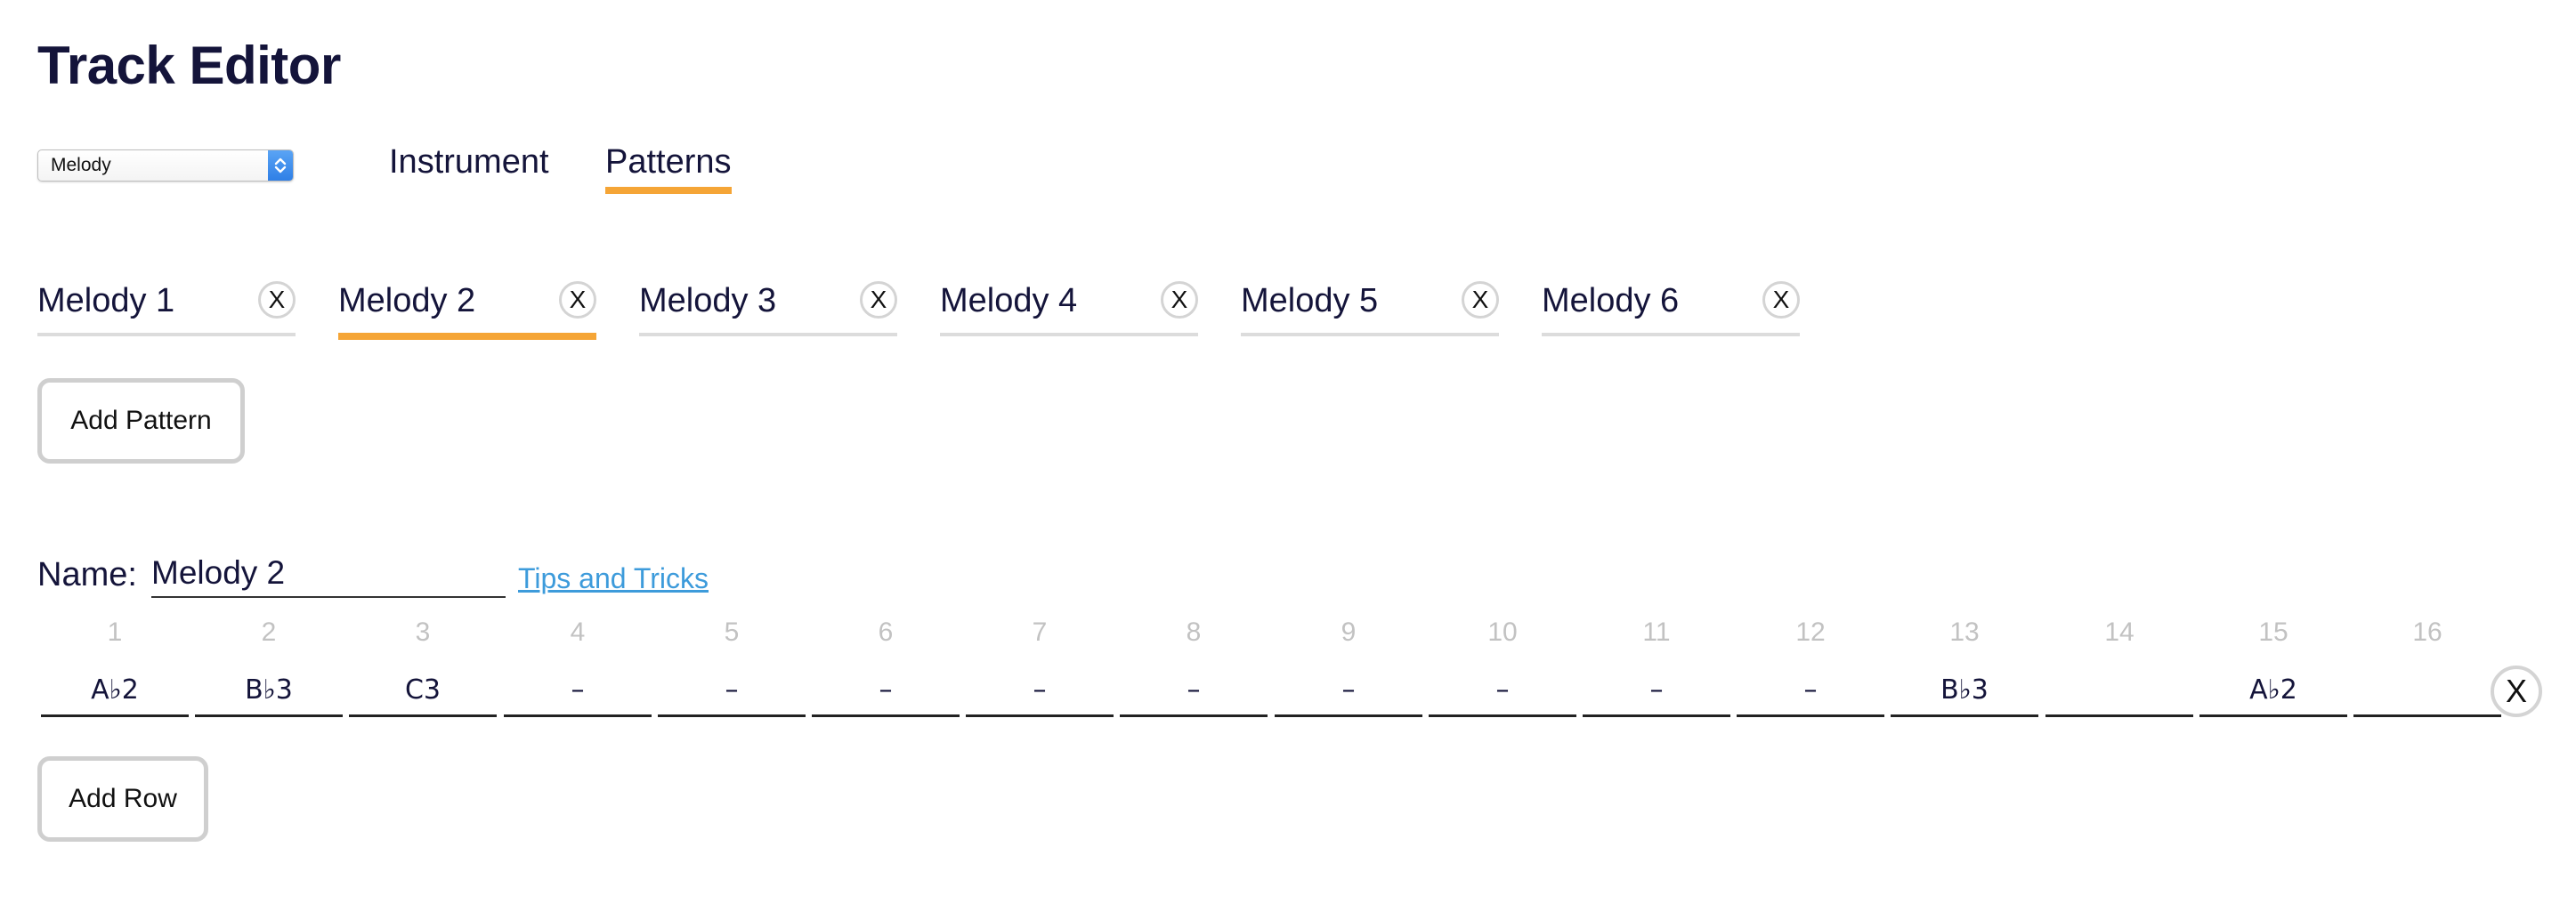 The image size is (2576, 920). I want to click on pattern-tab-label: Melody 1, so click(106, 300).